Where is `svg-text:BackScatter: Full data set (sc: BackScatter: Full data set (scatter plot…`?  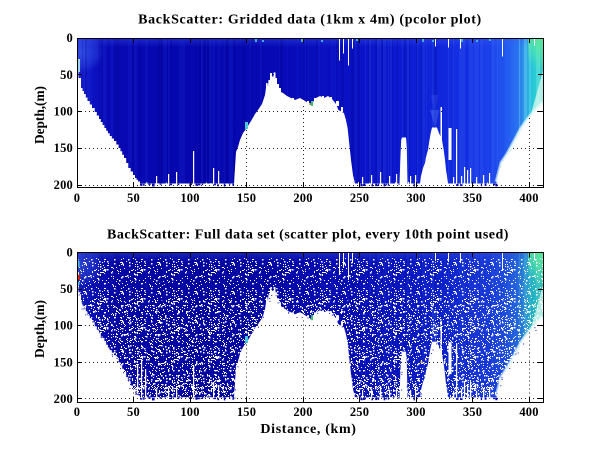
svg-text:BackScatter: Full data set (sc: BackScatter: Full data set (scatter plot… is located at coordinates (308, 235).